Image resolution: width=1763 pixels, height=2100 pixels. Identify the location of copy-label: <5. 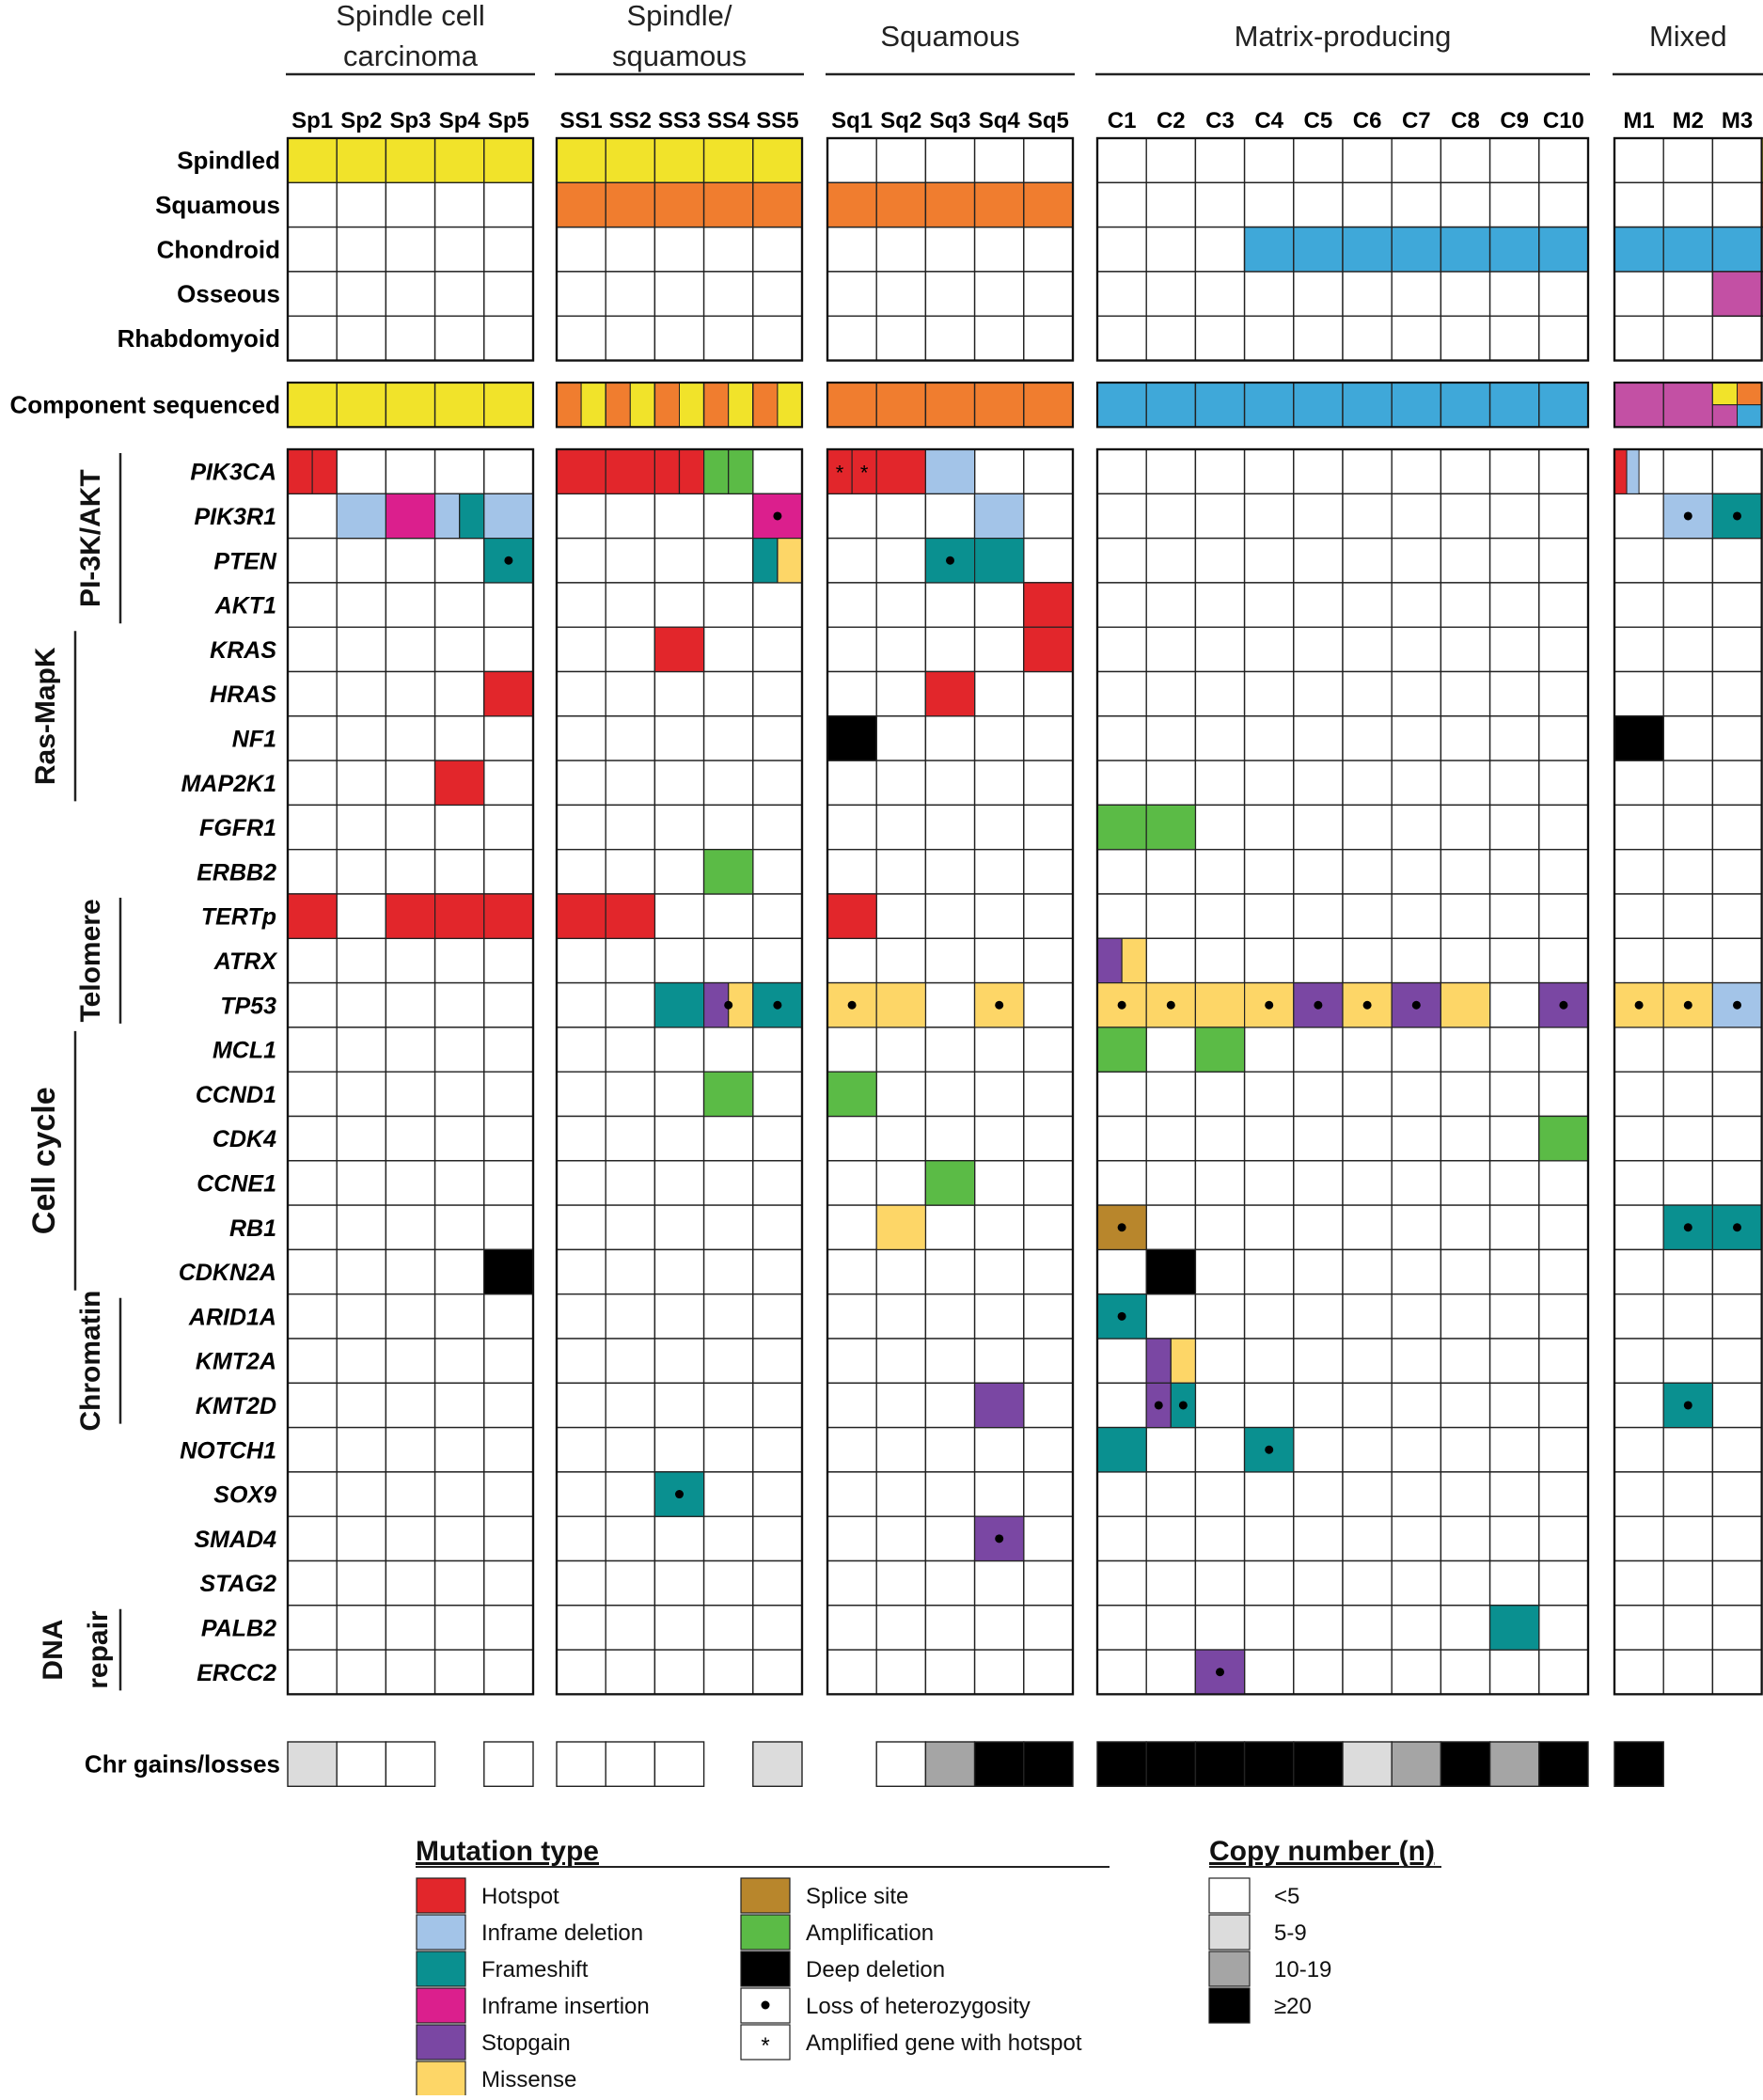
(1286, 1896).